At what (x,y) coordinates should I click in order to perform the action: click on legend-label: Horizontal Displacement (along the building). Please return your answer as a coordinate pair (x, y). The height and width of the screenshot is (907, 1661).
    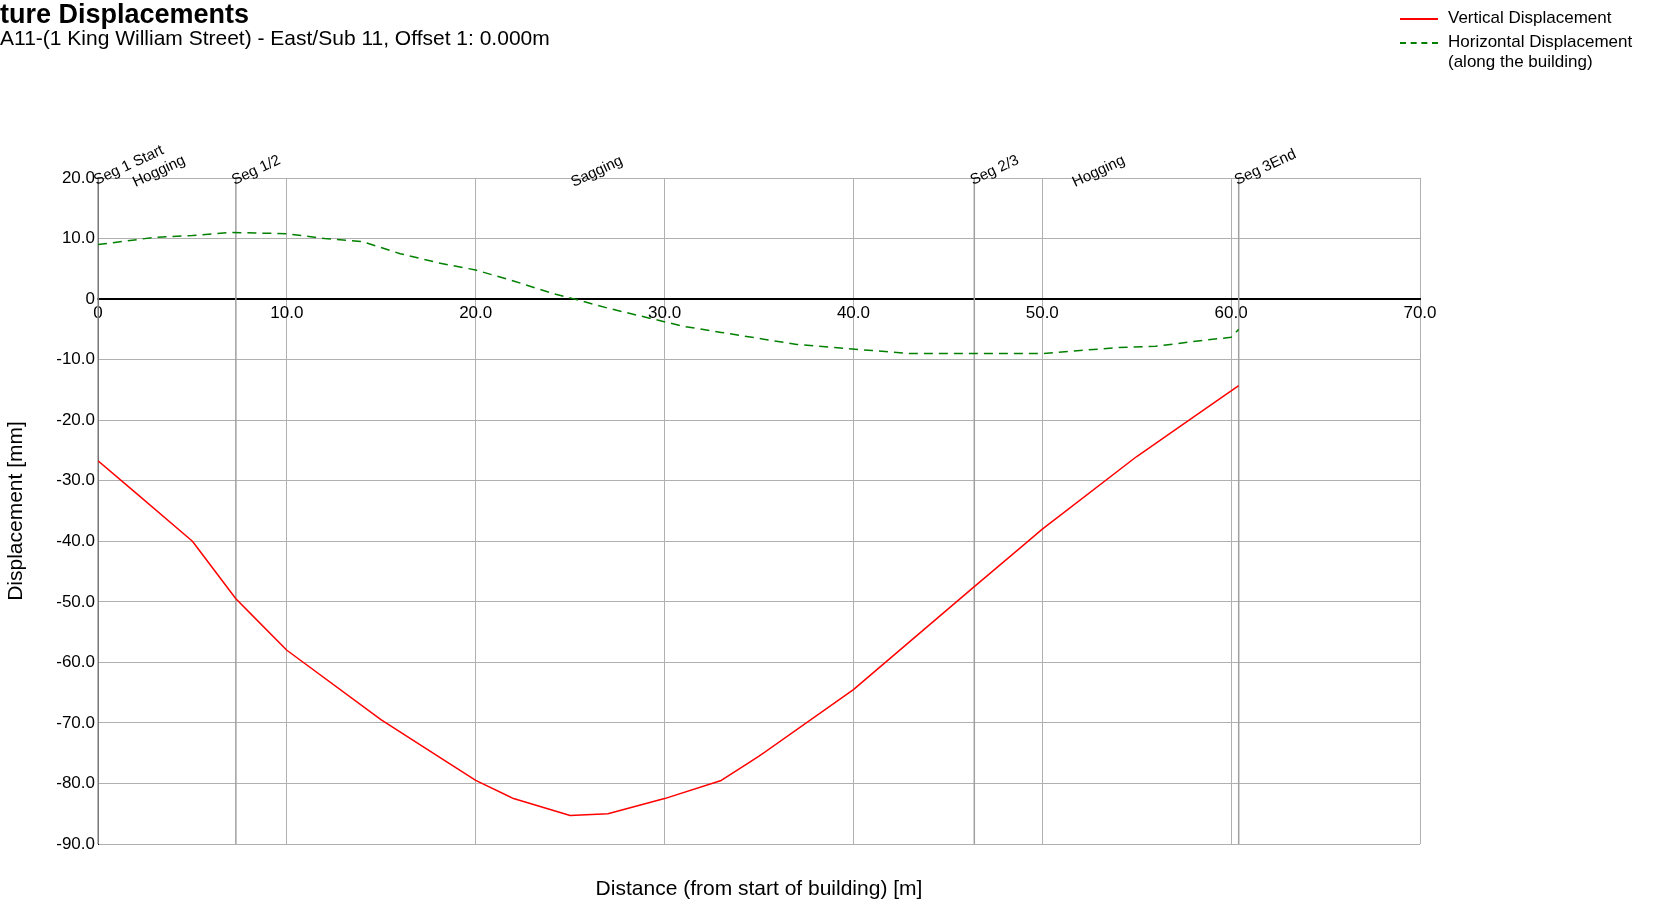
    Looking at the image, I should click on (1541, 52).